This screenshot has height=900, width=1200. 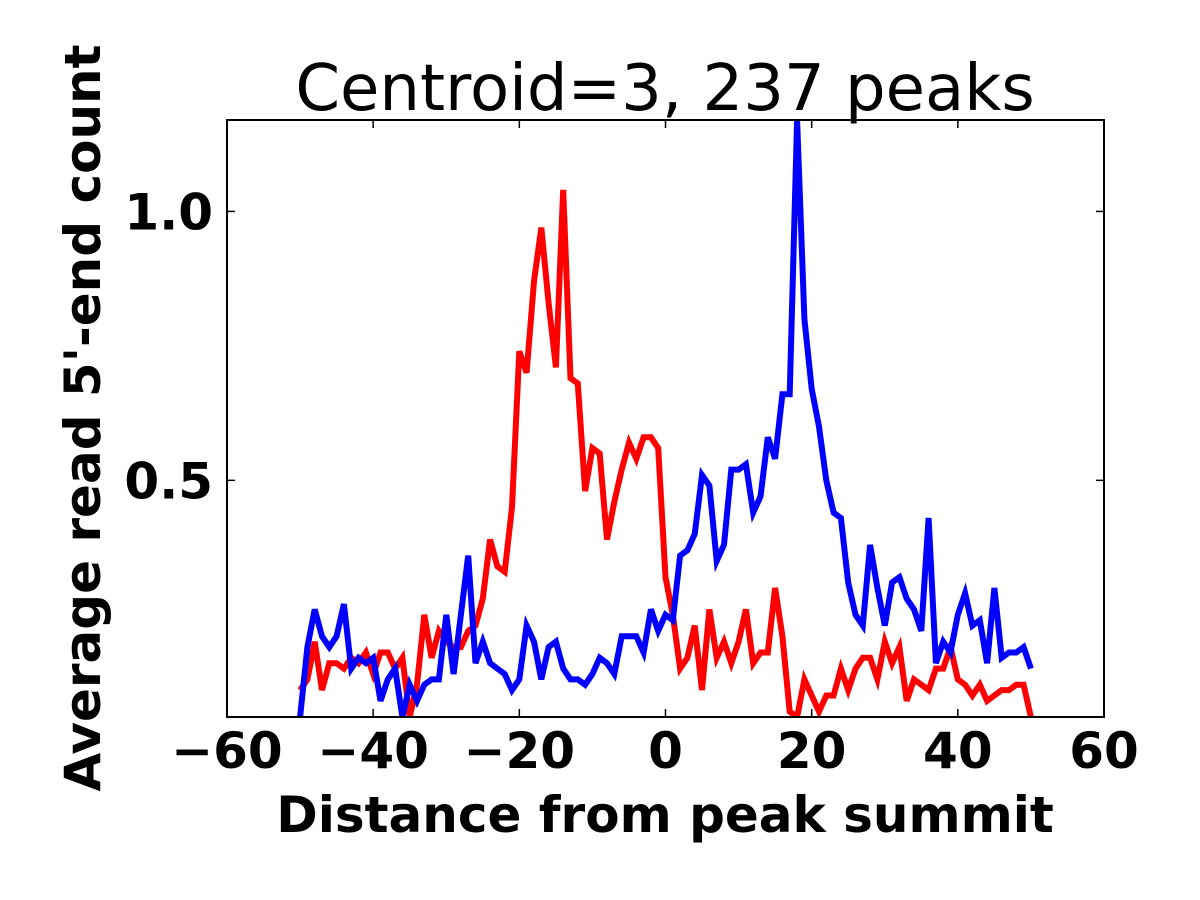 What do you see at coordinates (168, 481) in the screenshot?
I see `y-tick-label: 0.5` at bounding box center [168, 481].